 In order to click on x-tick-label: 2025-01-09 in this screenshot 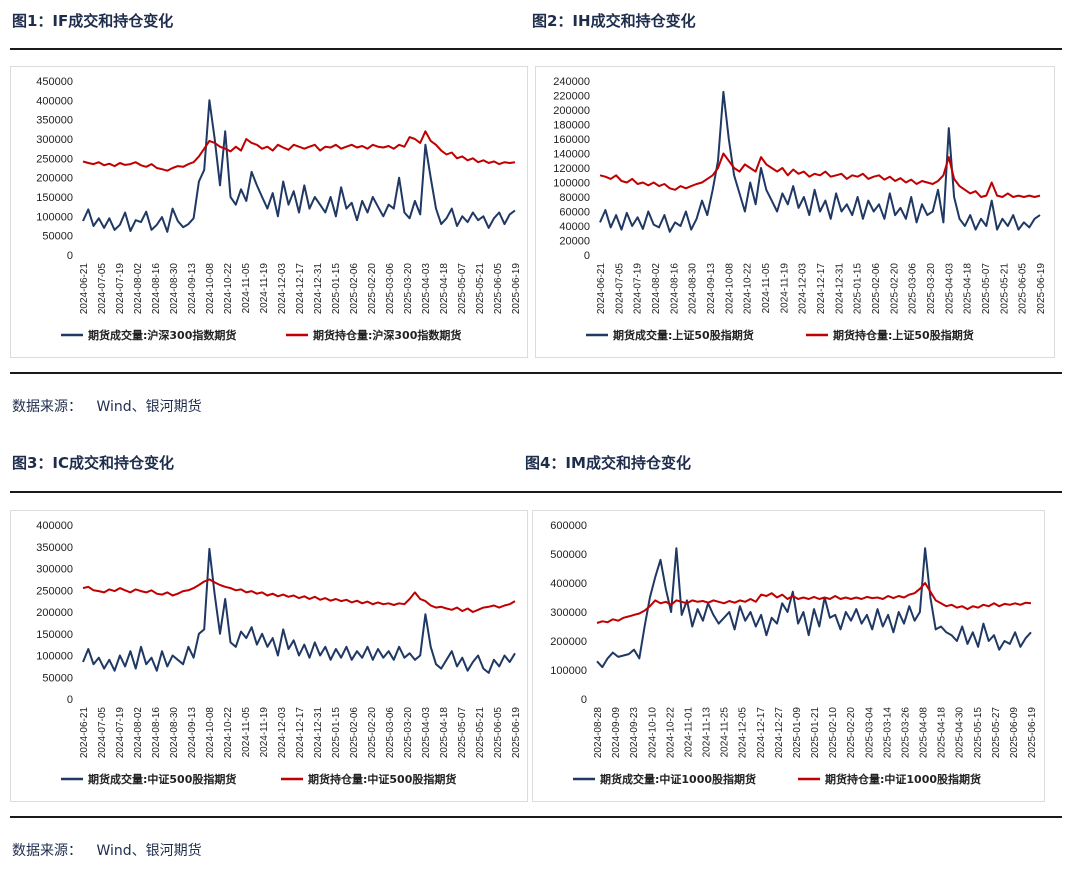, I will do `click(797, 733)`.